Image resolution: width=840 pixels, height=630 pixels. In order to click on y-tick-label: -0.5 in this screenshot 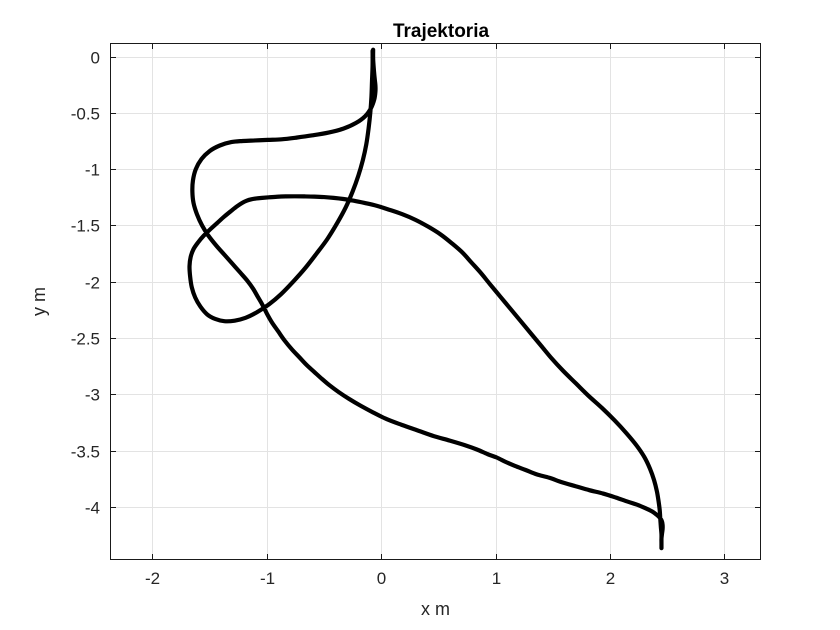, I will do `click(85, 114)`.